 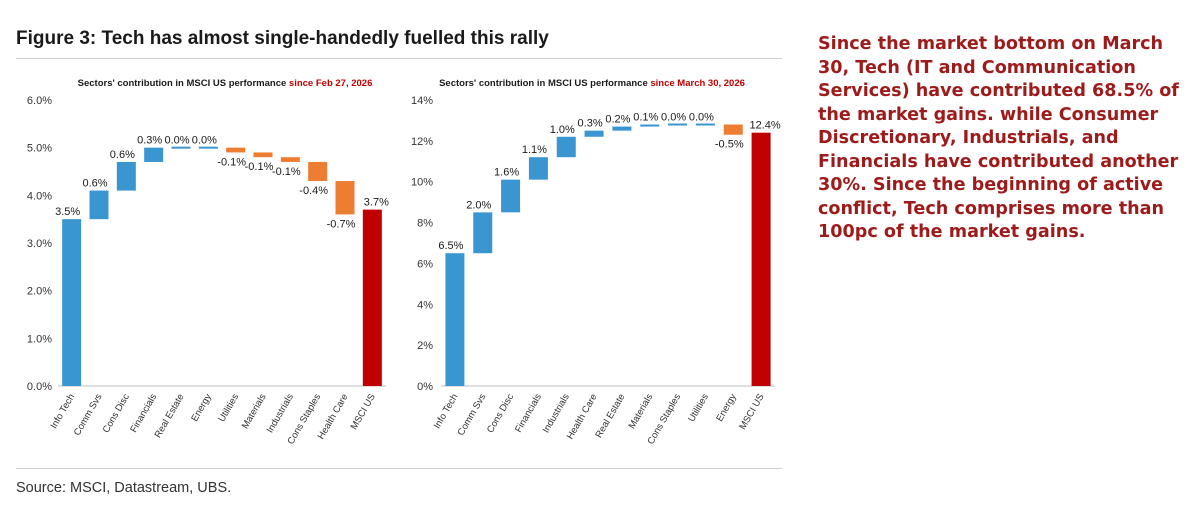 I want to click on y-tick-label: 6.0%, so click(x=39, y=101).